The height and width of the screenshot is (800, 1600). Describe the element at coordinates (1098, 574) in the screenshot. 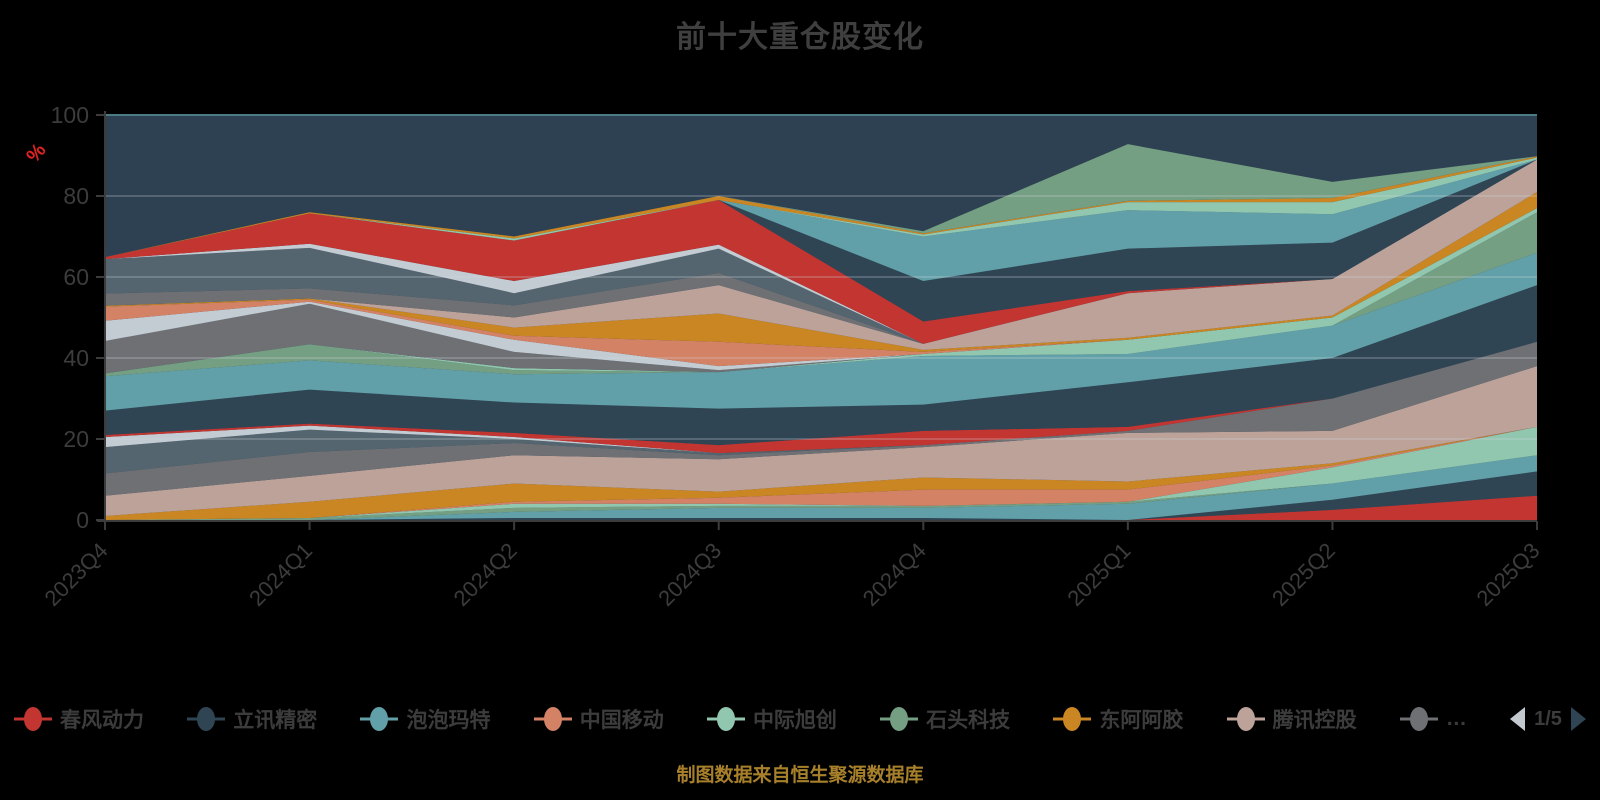

I see `x-tick-label: 2025Q1` at that location.